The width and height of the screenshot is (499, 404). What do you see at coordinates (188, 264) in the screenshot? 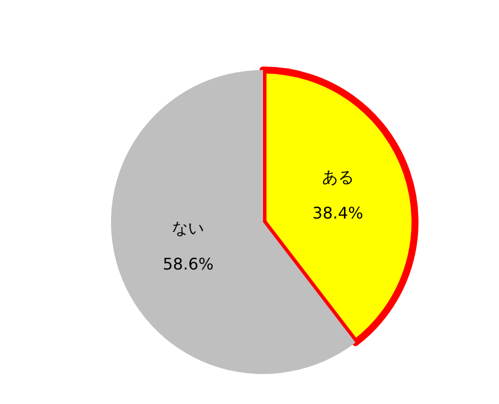
I see `data-label: 58.6%` at bounding box center [188, 264].